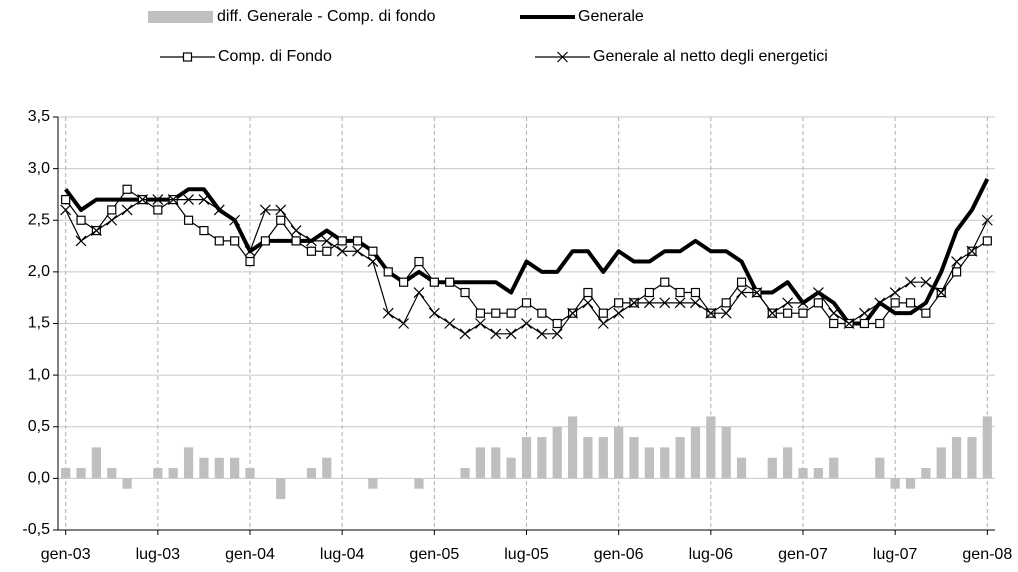  I want to click on x-tick-label: lug-04, so click(342, 554).